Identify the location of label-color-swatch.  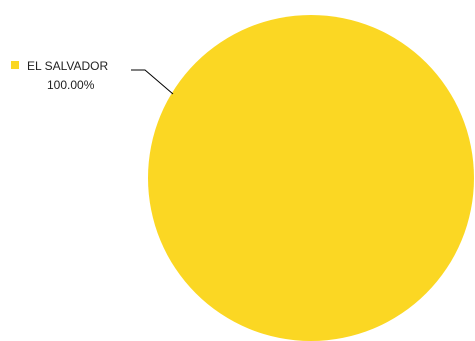
(15, 65).